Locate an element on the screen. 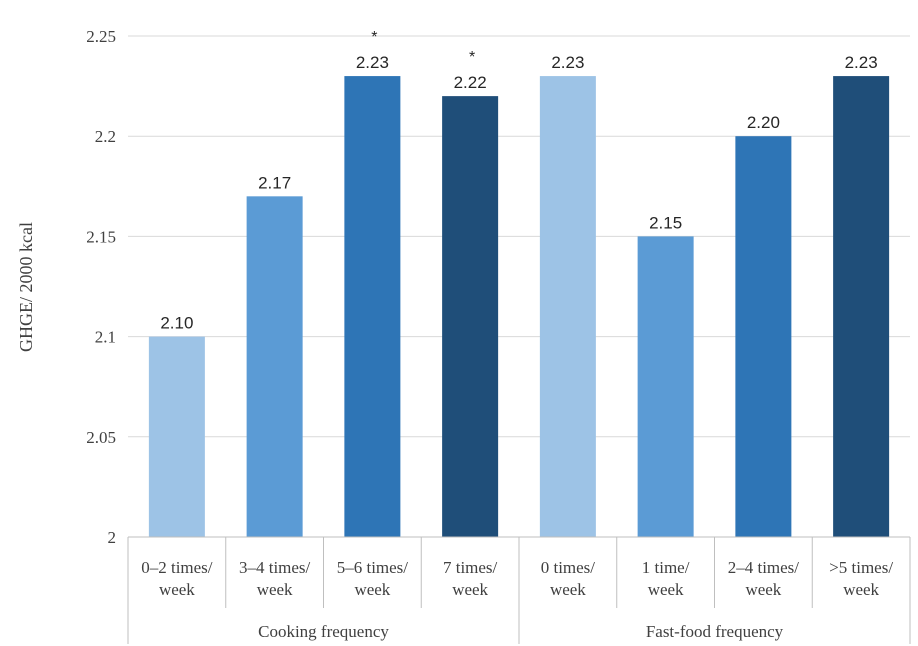 Image resolution: width=918 pixels, height=646 pixels. x-category-label: 5–6 times/week is located at coordinates (373, 578).